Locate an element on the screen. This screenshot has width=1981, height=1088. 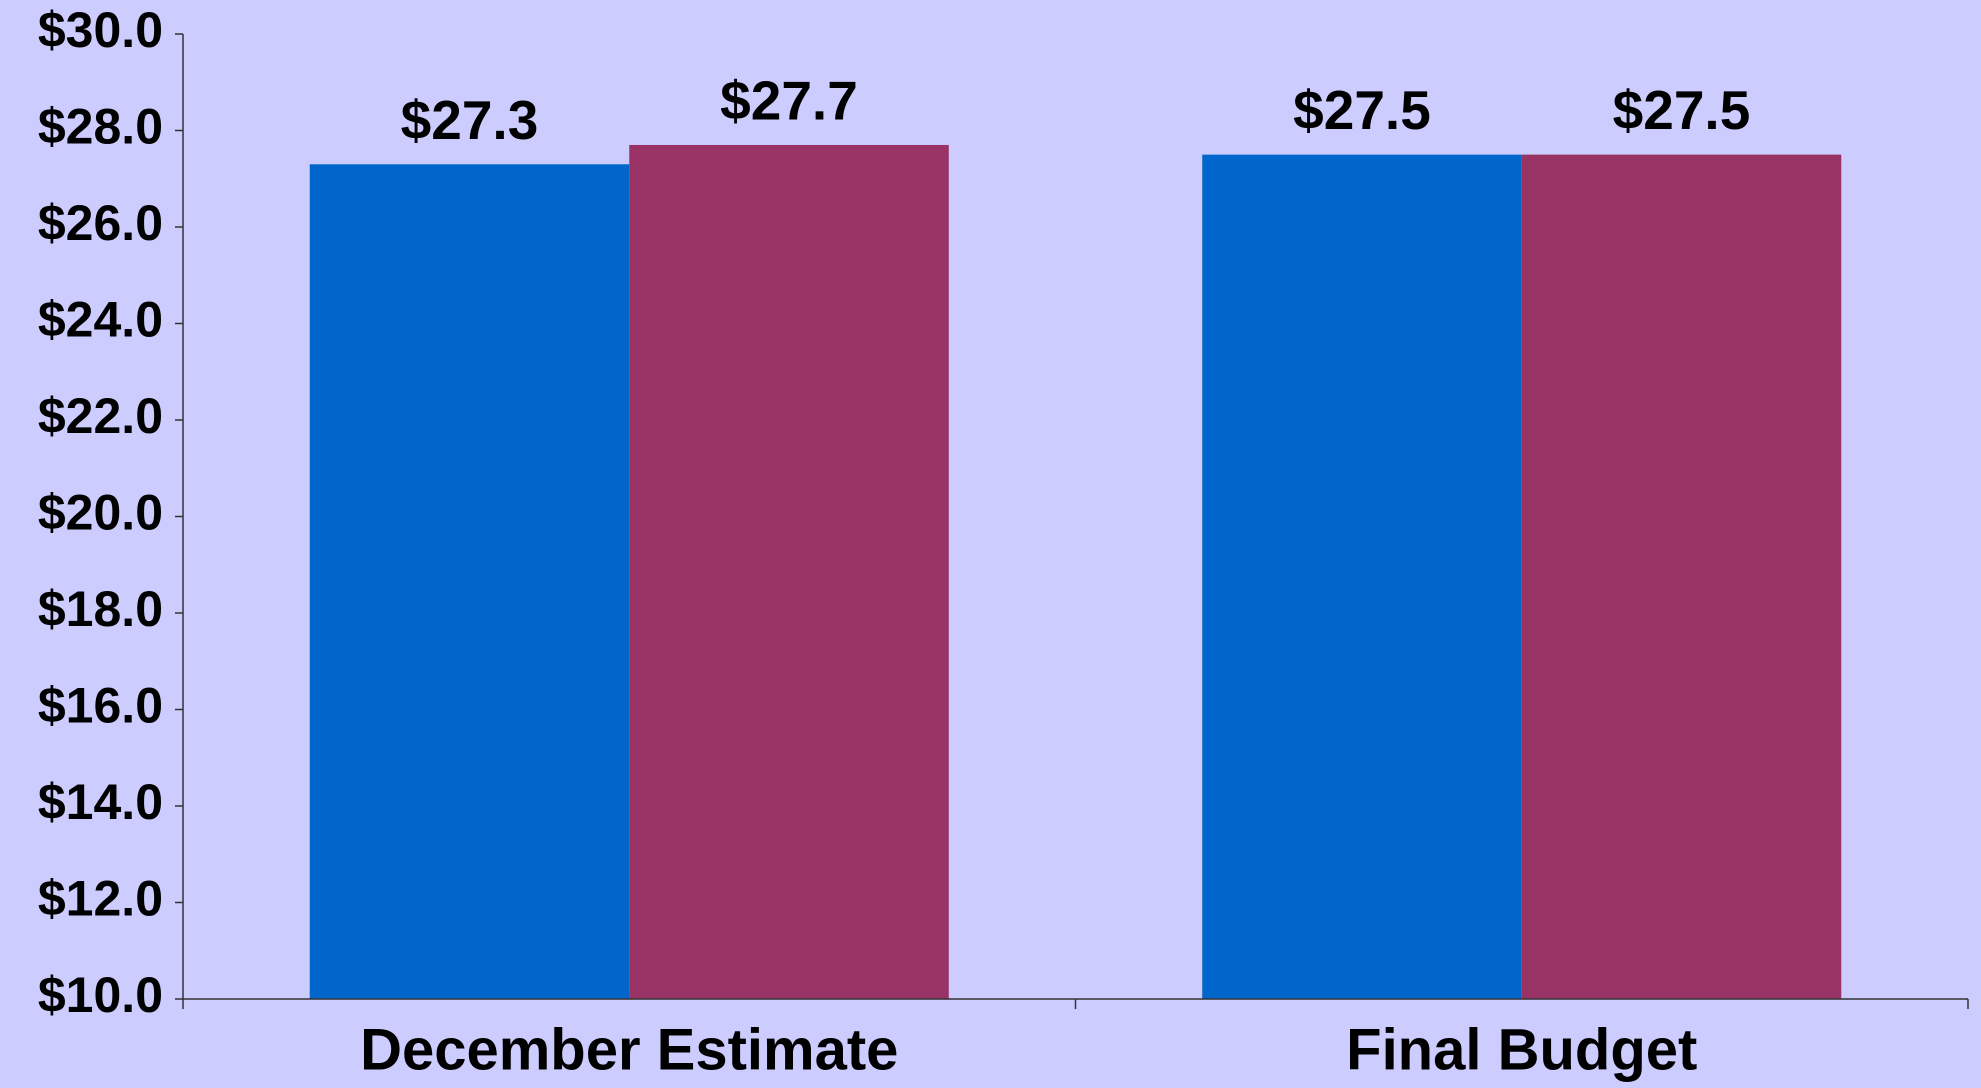
y-tick-label: $10.0 is located at coordinates (100, 995).